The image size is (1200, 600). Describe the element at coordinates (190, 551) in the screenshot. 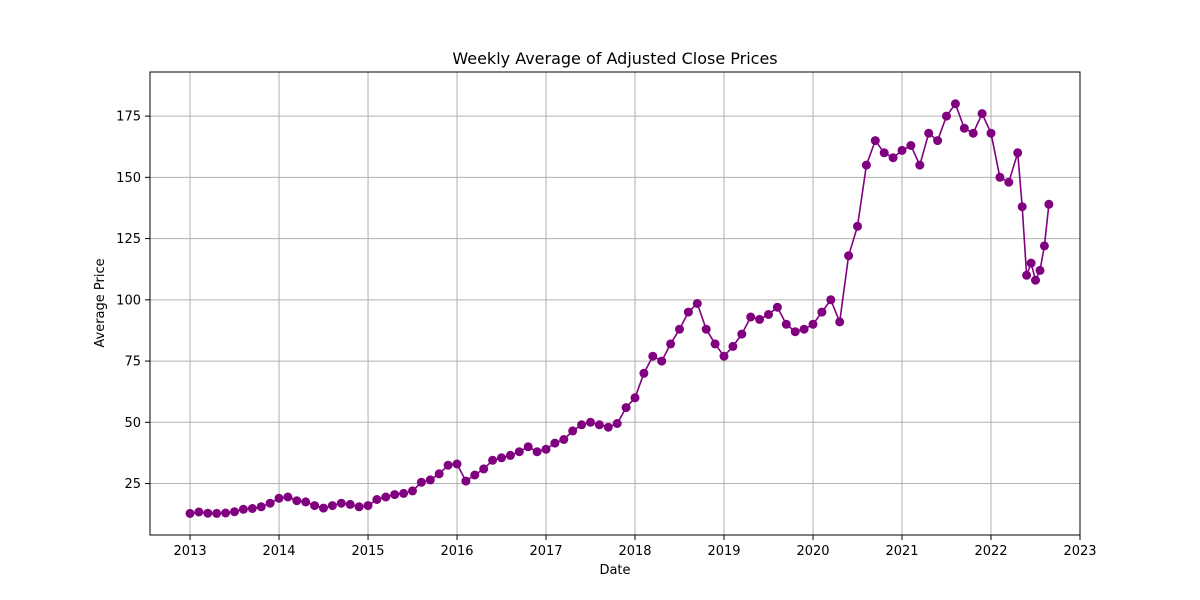

I see `x-tick-label: 2013` at that location.